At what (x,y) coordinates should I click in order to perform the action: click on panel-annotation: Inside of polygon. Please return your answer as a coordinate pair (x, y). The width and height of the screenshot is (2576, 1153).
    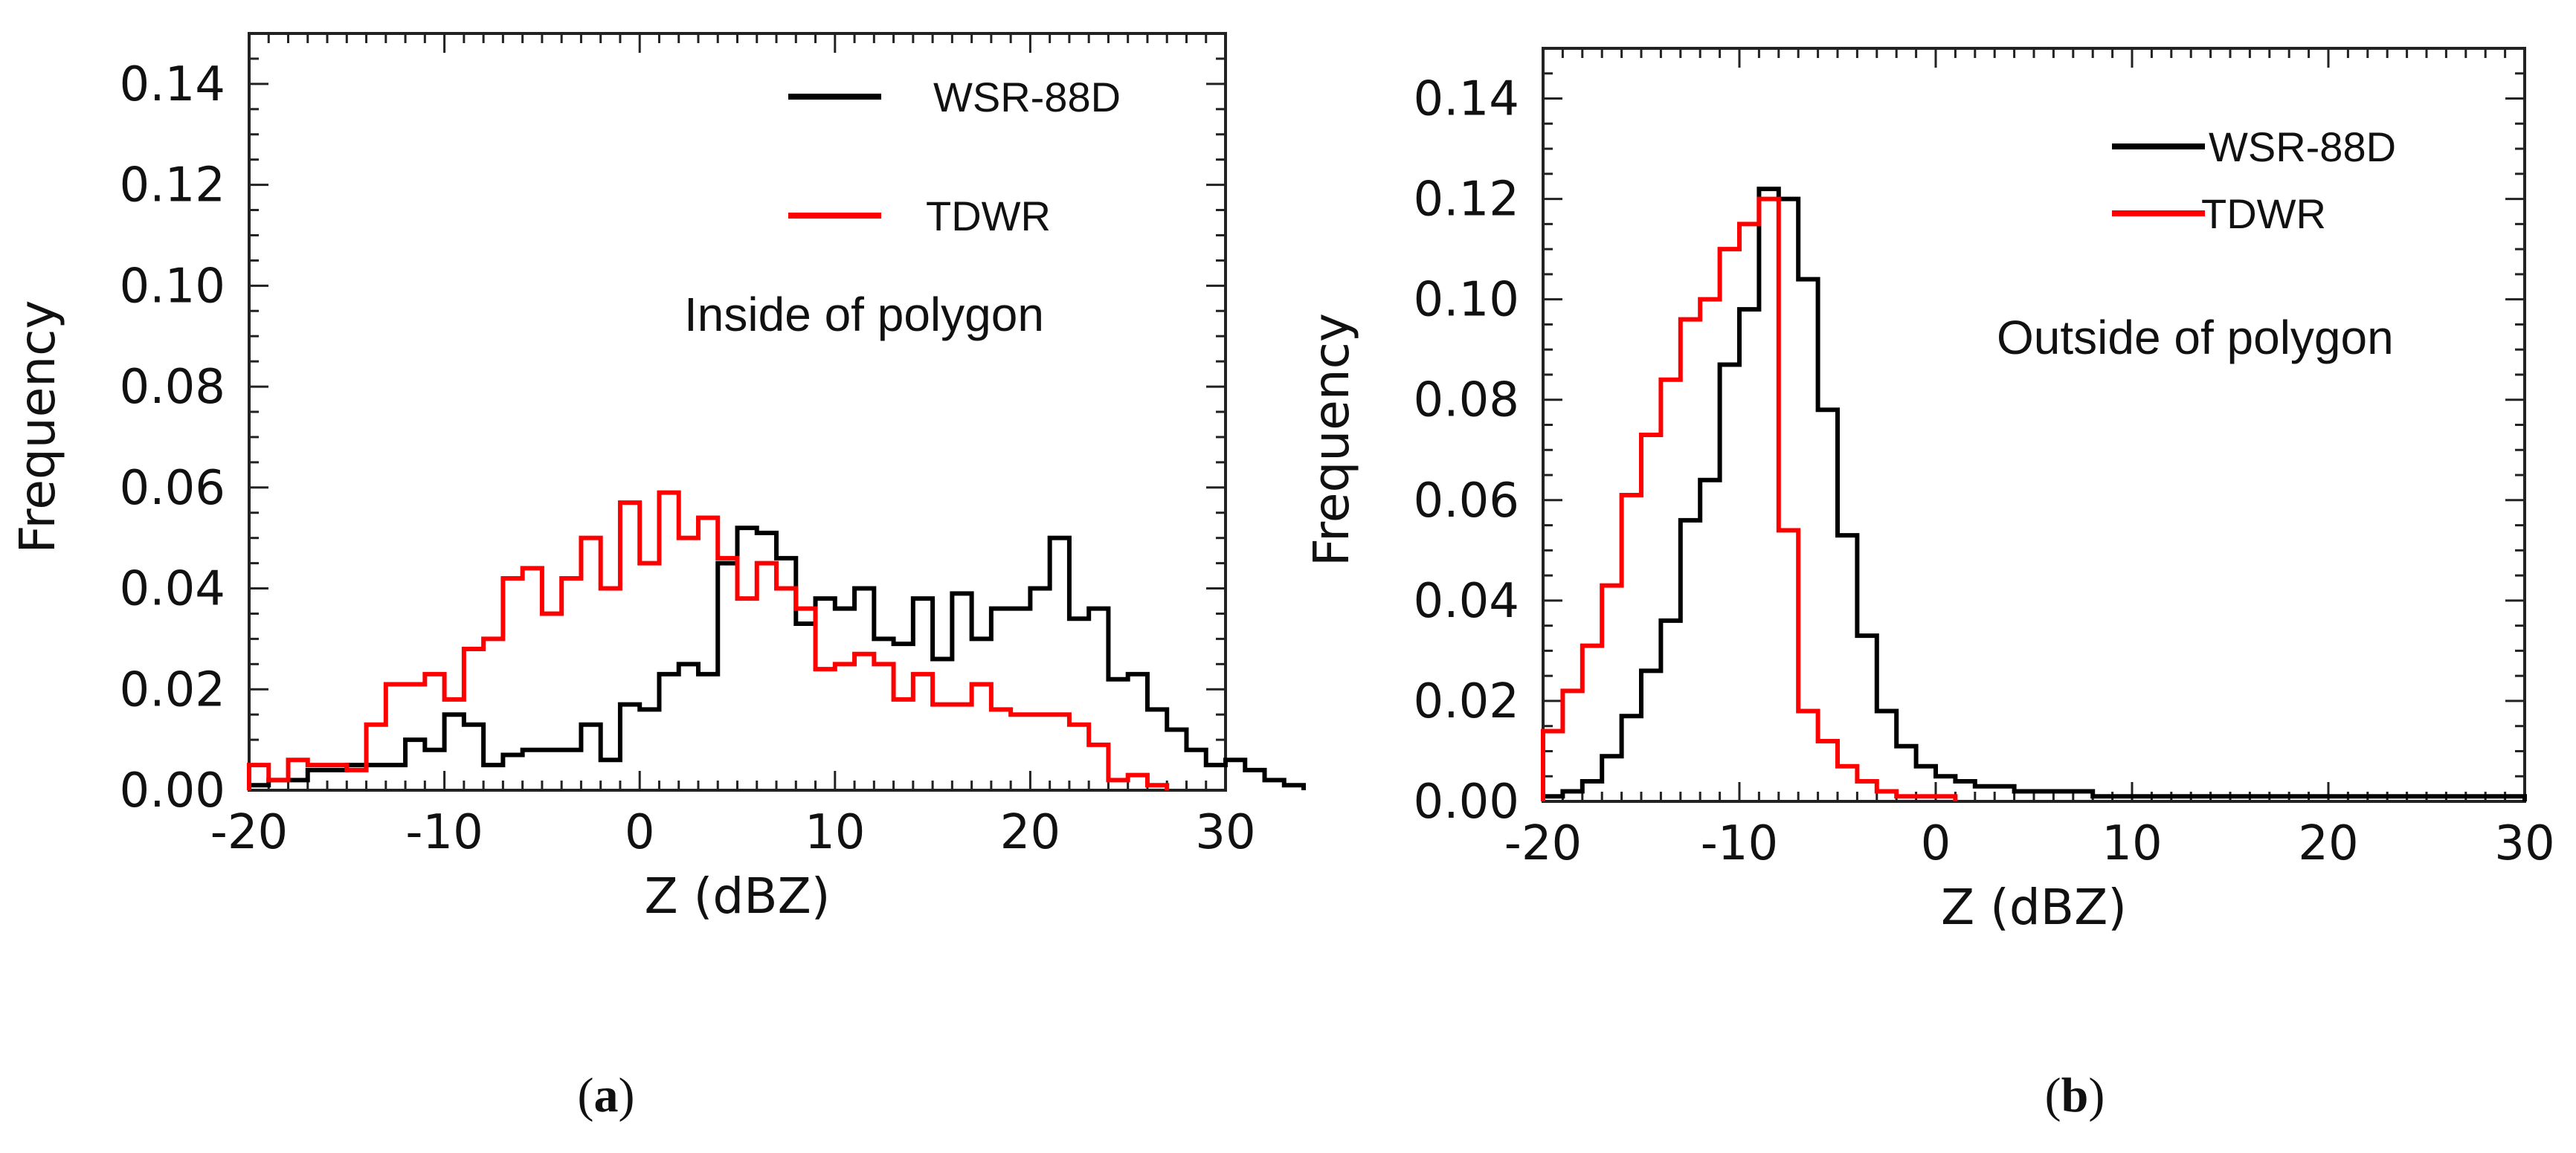
    Looking at the image, I should click on (864, 314).